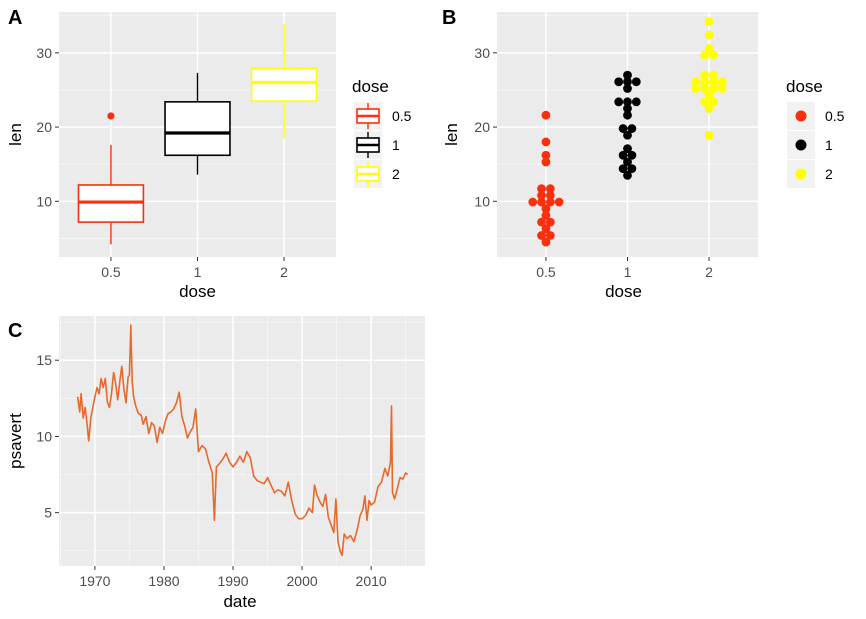 This screenshot has height=619, width=866. Describe the element at coordinates (239, 601) in the screenshot. I see `panel-c-x-axis-title: date` at that location.